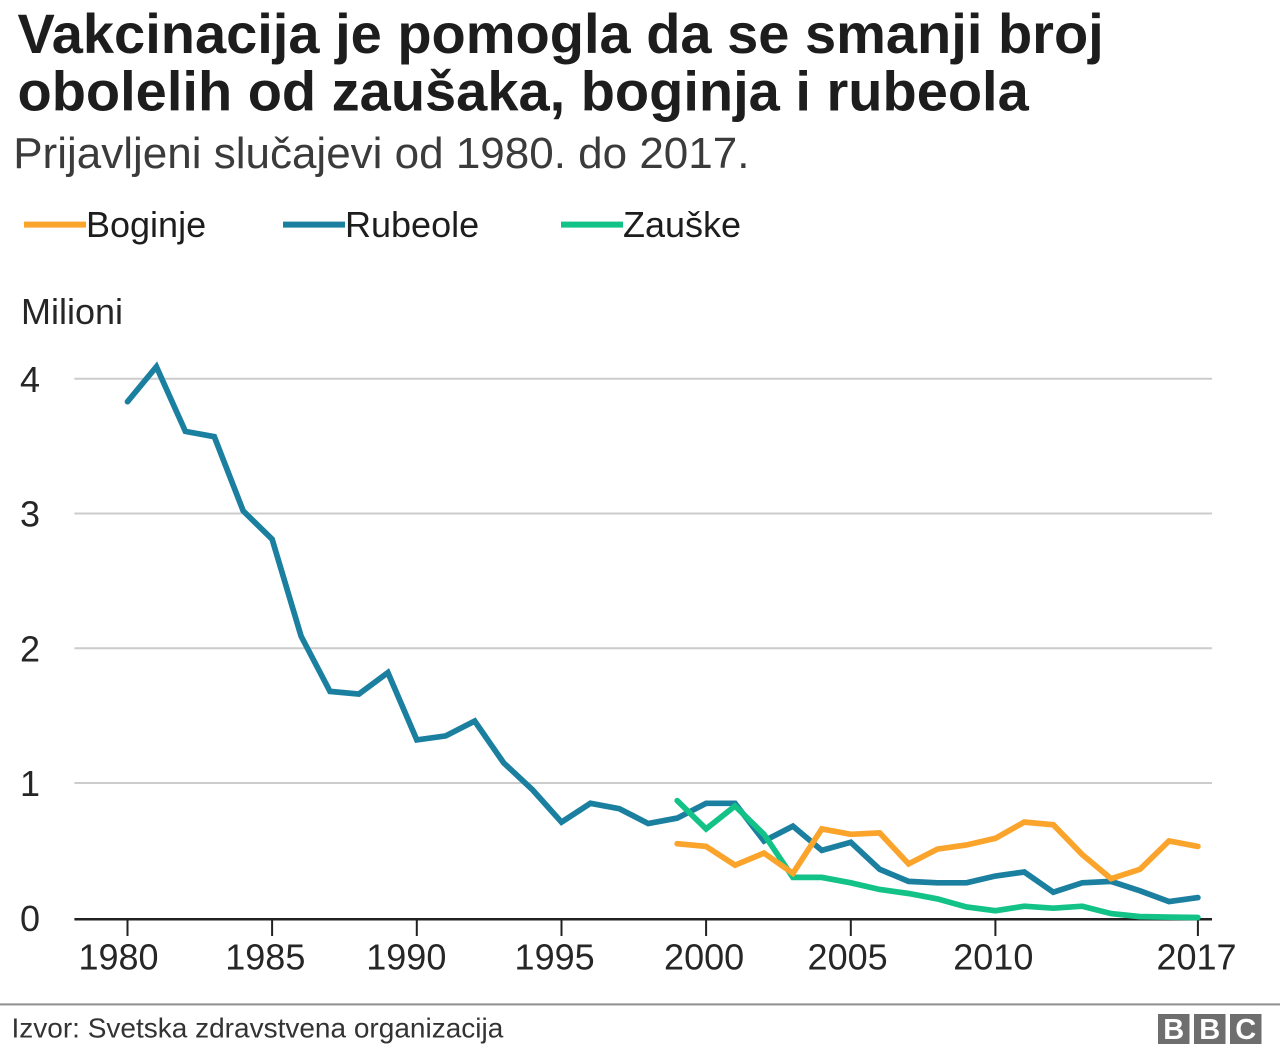 The height and width of the screenshot is (1052, 1280). Describe the element at coordinates (30, 514) in the screenshot. I see `svg-text: 3` at that location.